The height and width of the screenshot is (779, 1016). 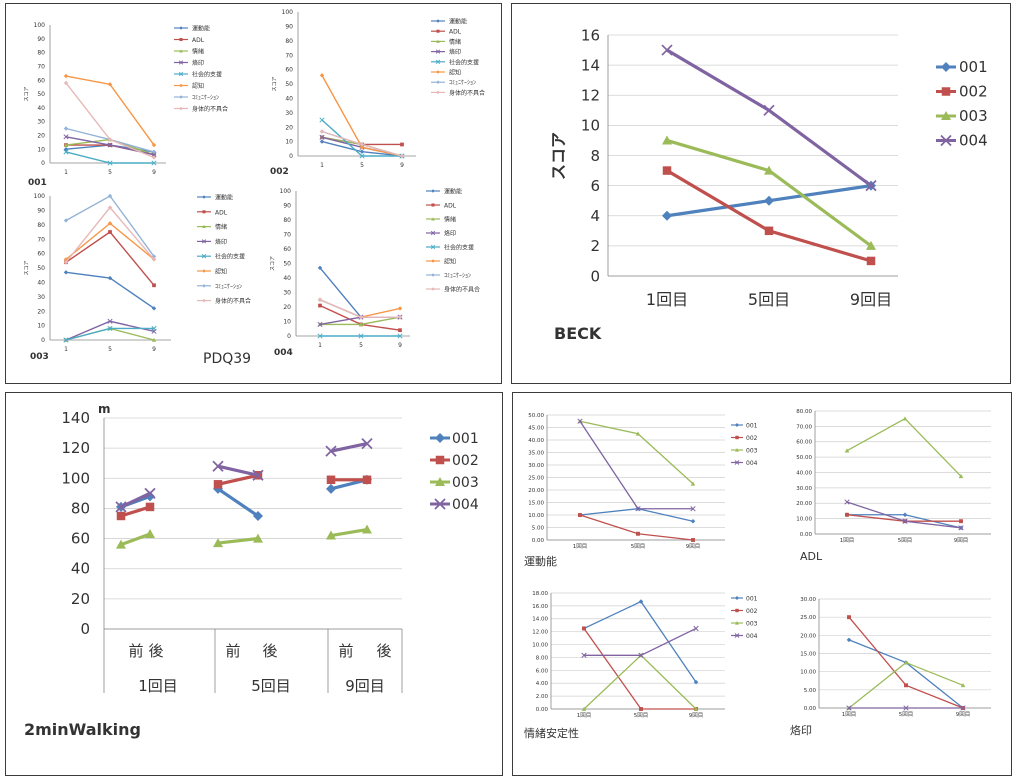 What do you see at coordinates (450, 262) in the screenshot?
I see `legend-label: 認知` at bounding box center [450, 262].